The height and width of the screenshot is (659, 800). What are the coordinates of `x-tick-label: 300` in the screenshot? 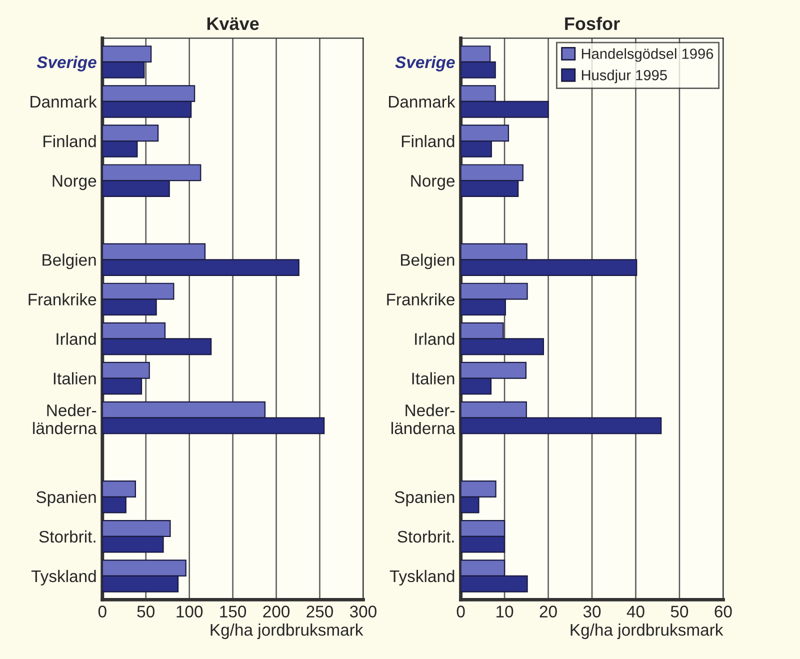 It's located at (363, 612).